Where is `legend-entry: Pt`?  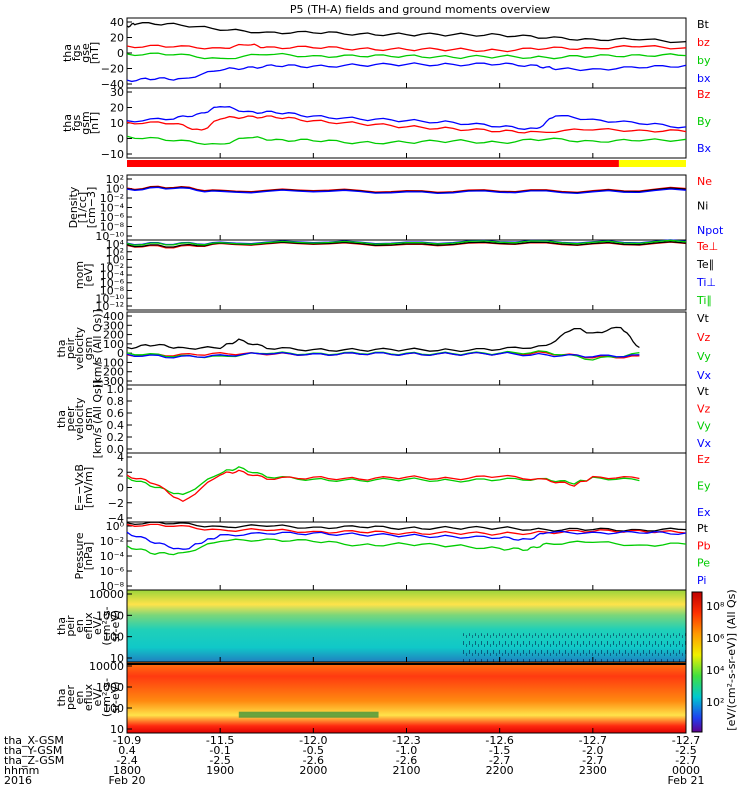
legend-entry: Pt is located at coordinates (703, 528).